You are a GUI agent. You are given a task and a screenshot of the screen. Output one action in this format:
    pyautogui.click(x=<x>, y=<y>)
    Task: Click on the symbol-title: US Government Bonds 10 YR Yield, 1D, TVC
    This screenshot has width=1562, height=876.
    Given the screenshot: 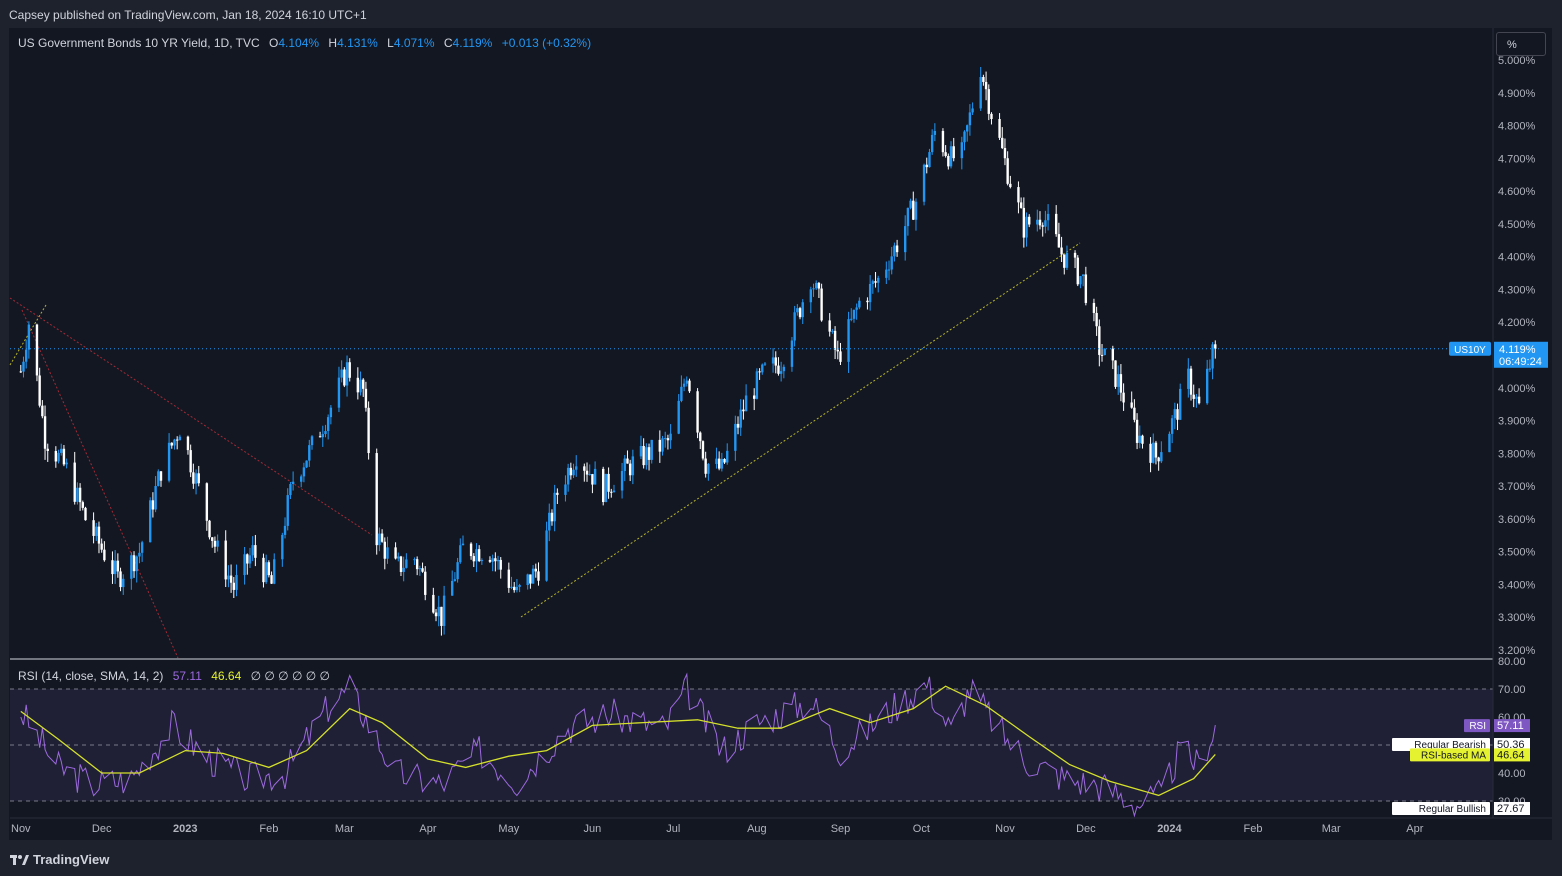 What is the action you would take?
    pyautogui.click(x=139, y=43)
    